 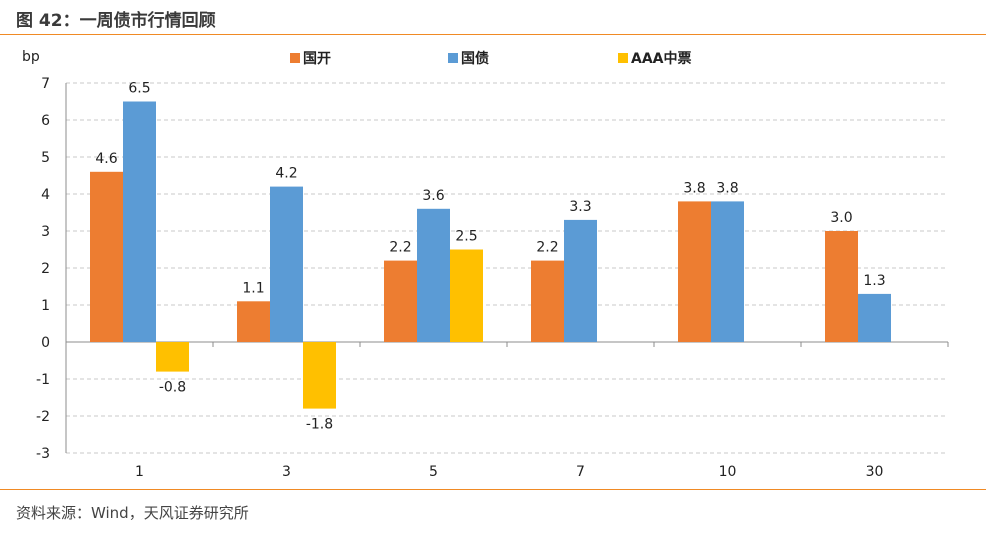 What do you see at coordinates (580, 472) in the screenshot?
I see `x-tick-label: 7` at bounding box center [580, 472].